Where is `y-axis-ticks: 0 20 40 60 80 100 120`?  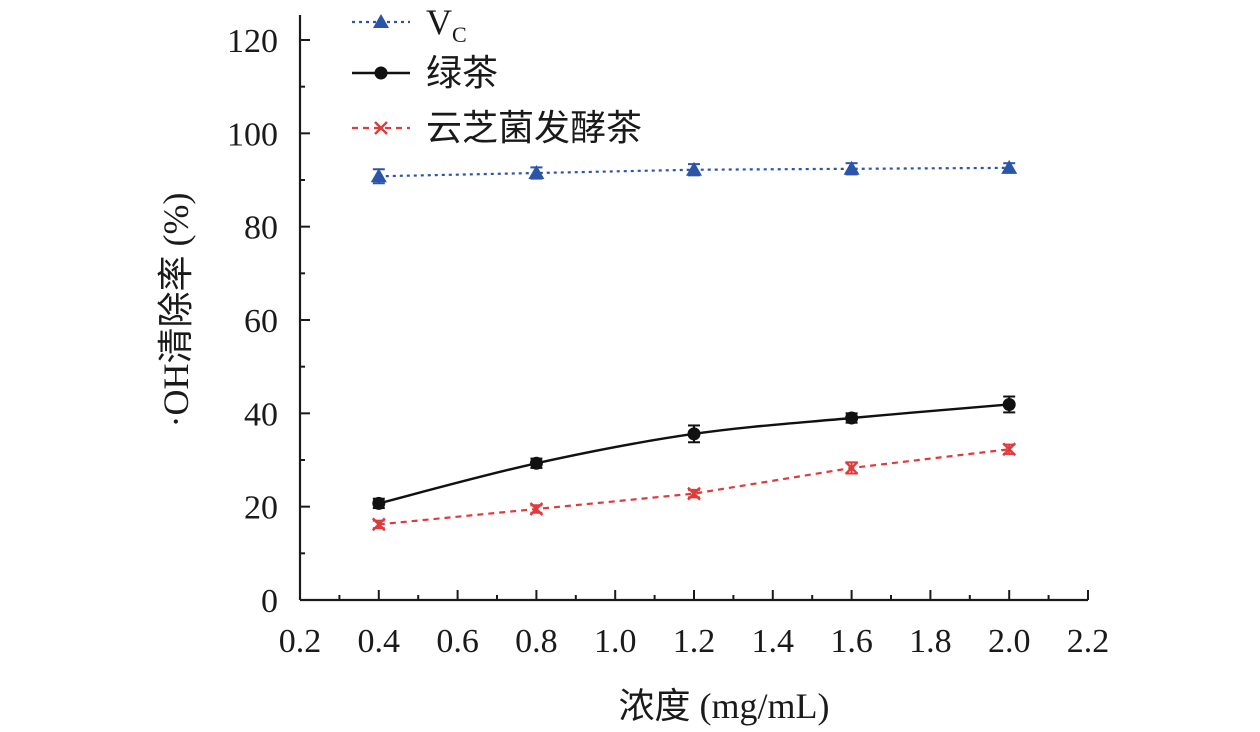 y-axis-ticks: 0 20 40 60 80 100 120 is located at coordinates (268, 321).